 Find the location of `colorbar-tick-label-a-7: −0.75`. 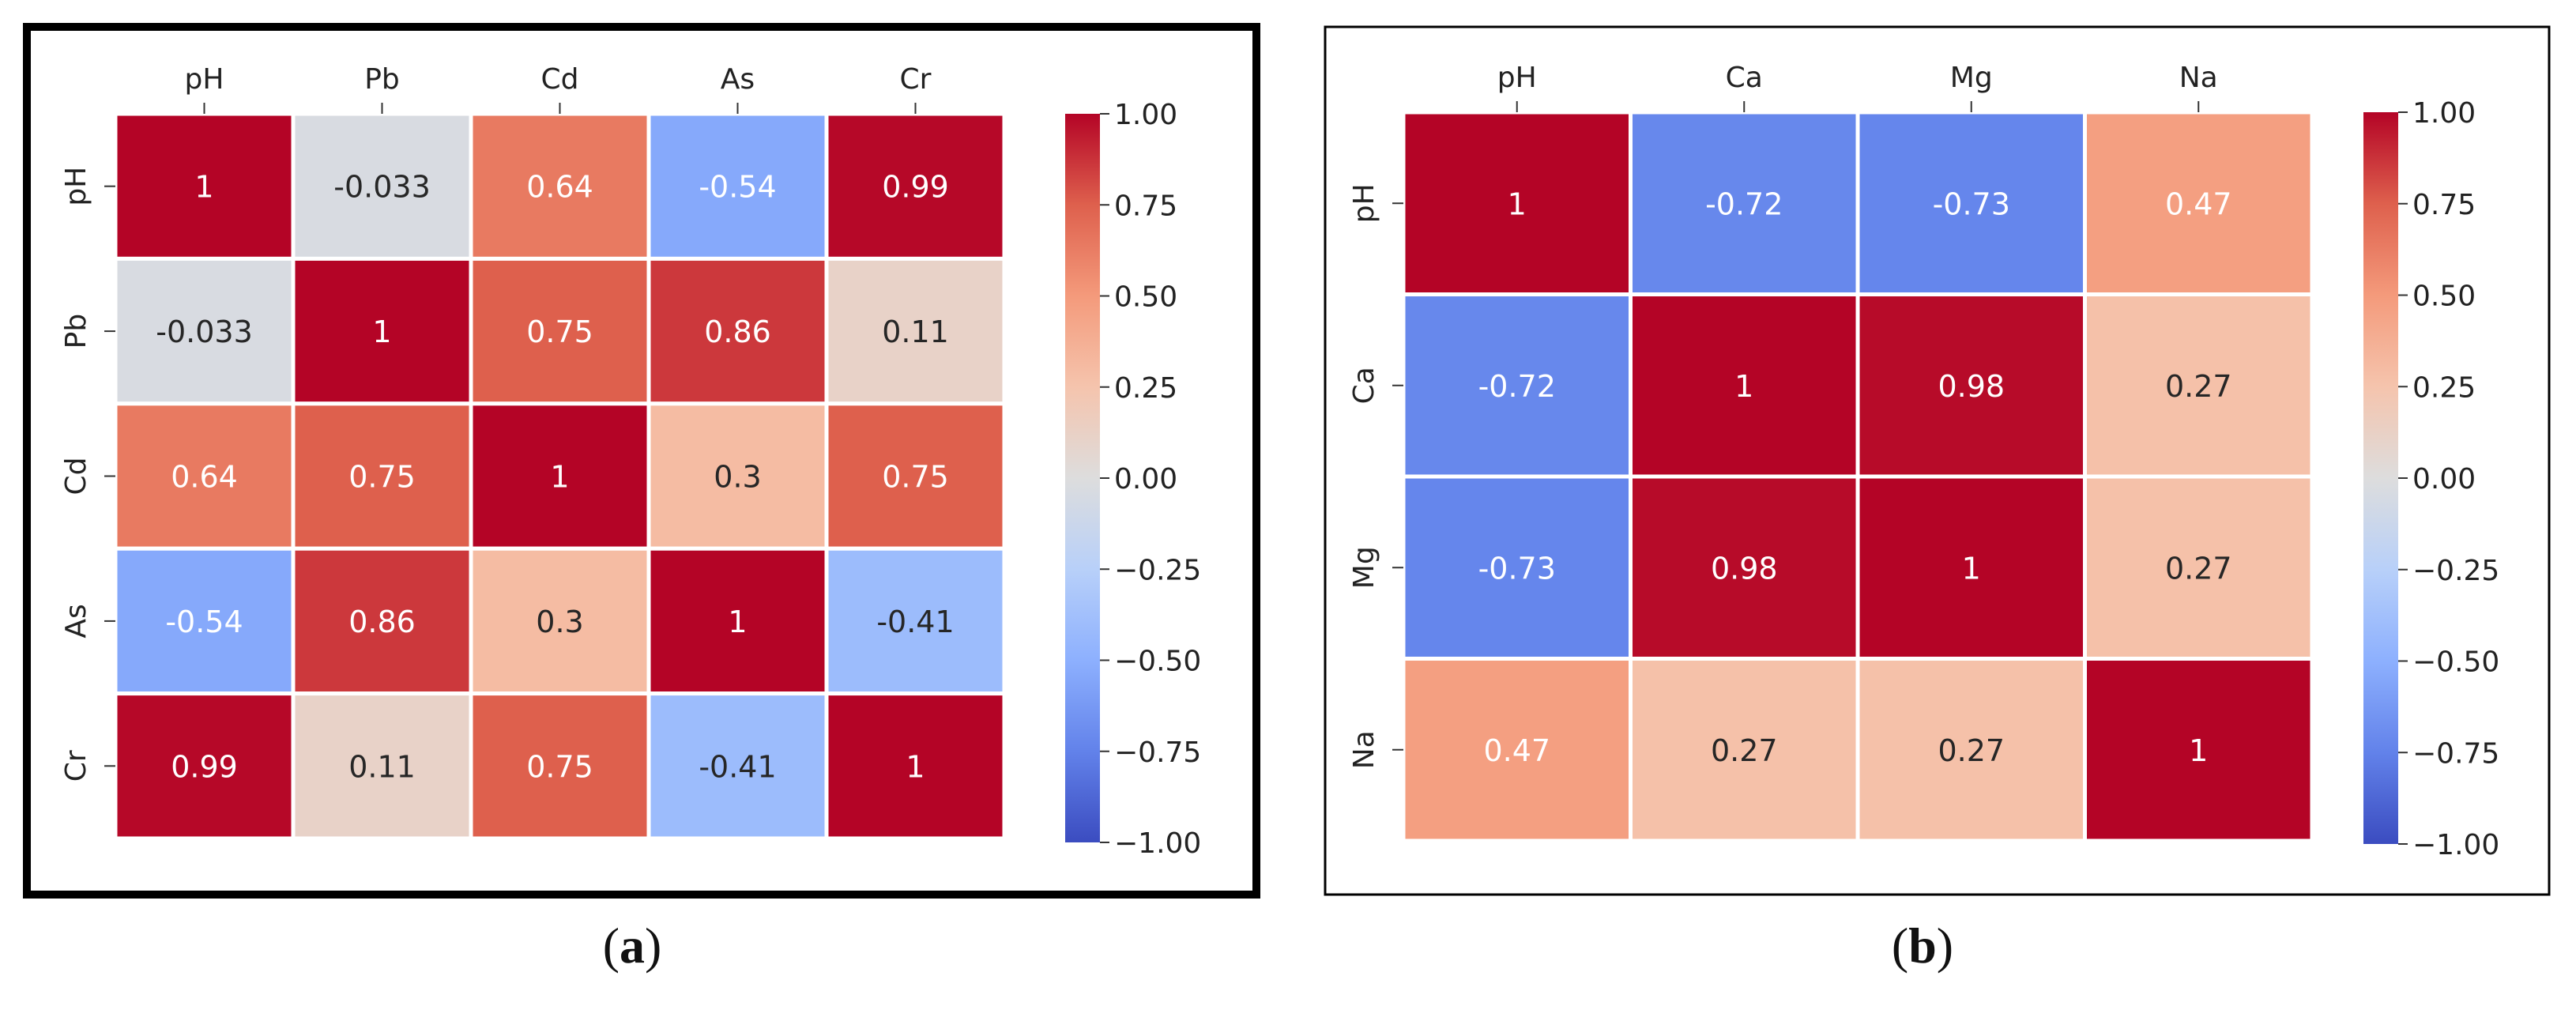

colorbar-tick-label-a-7: −0.75 is located at coordinates (1157, 753).